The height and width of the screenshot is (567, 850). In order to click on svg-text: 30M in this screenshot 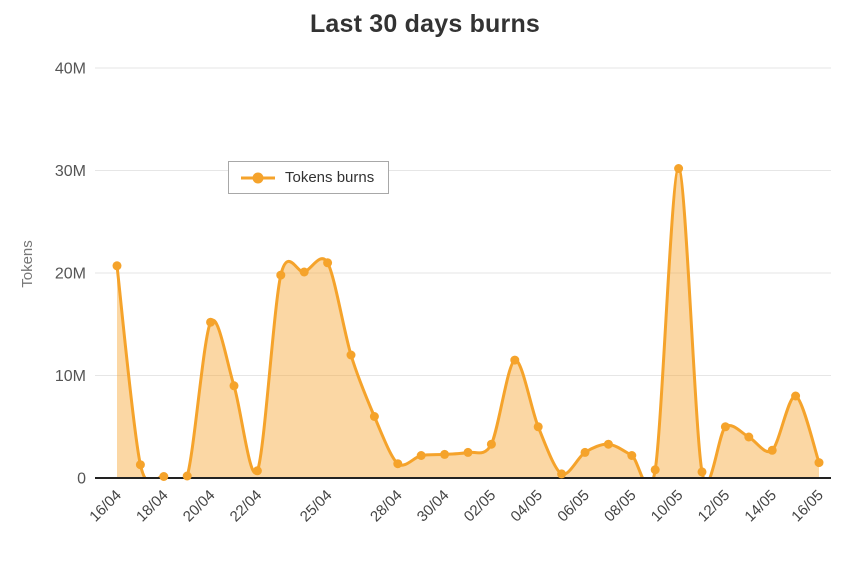, I will do `click(70, 171)`.